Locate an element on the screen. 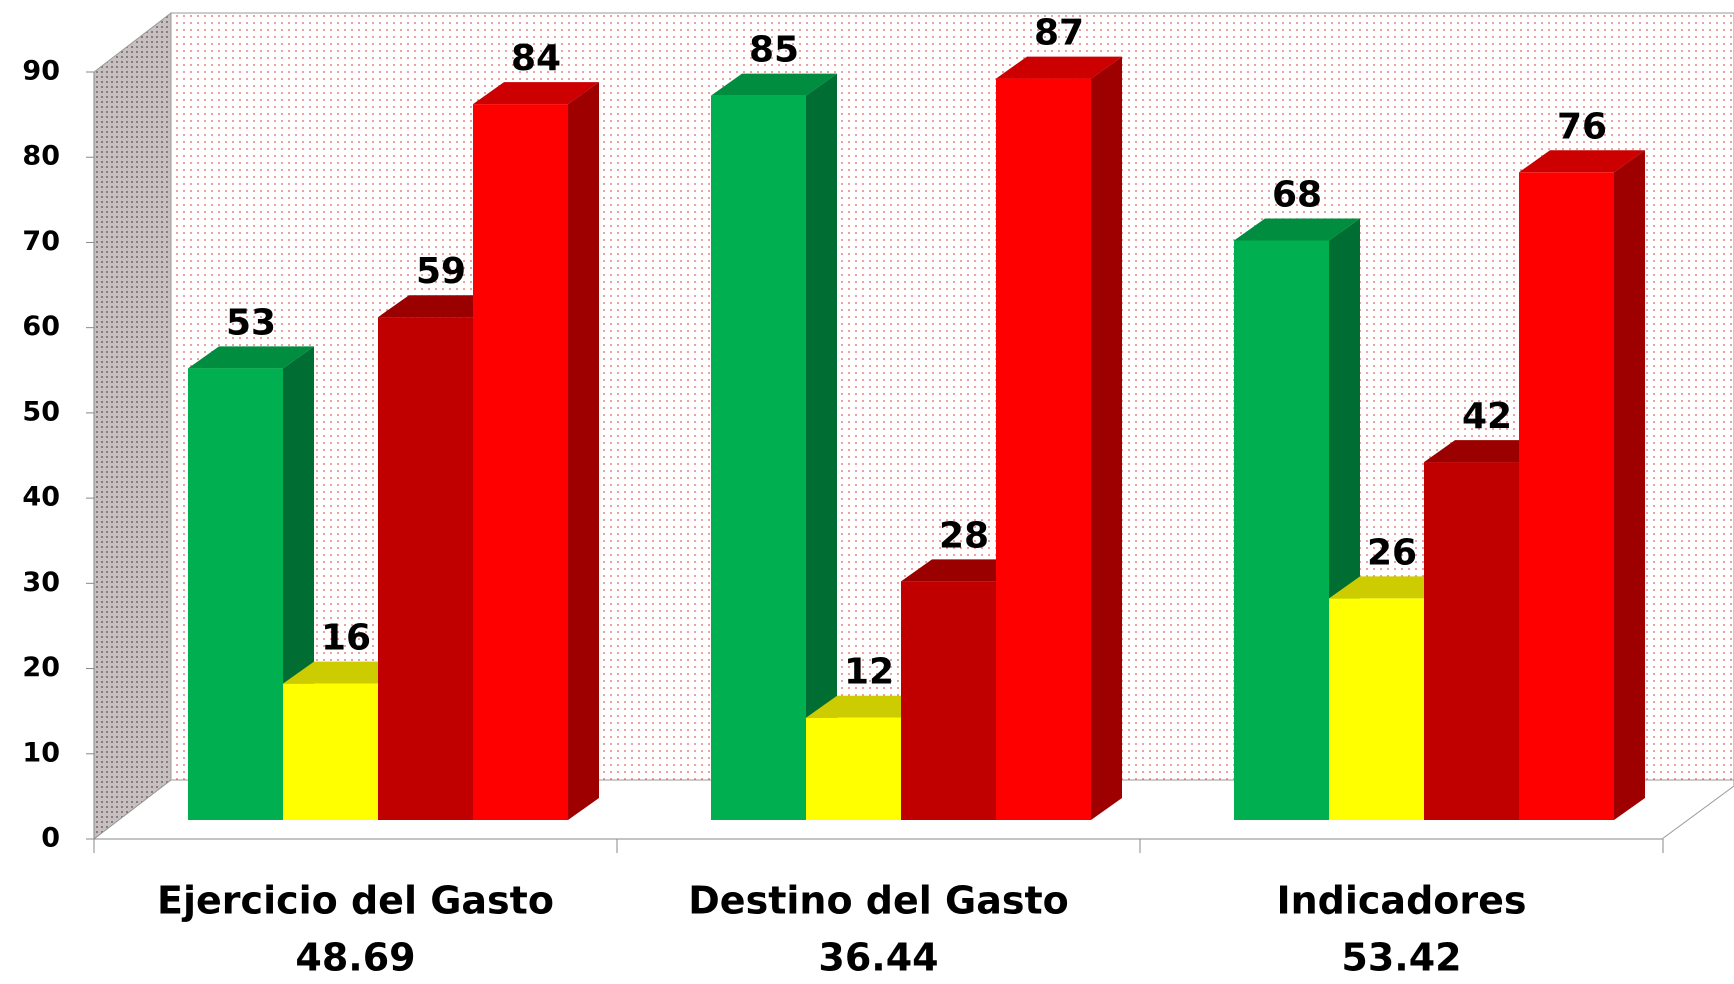 This screenshot has width=1734, height=984. y-tick-label: 70 is located at coordinates (41, 241).